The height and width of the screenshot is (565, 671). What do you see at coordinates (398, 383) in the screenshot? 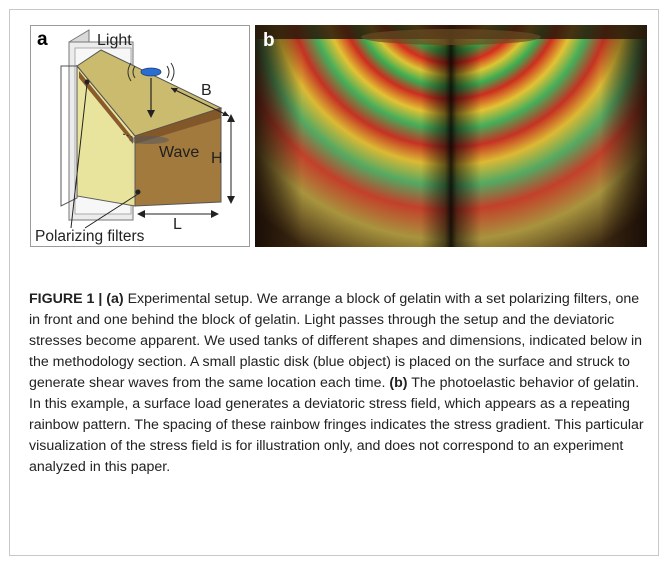
I see `caption-part-b-marker: (b)` at bounding box center [398, 383].